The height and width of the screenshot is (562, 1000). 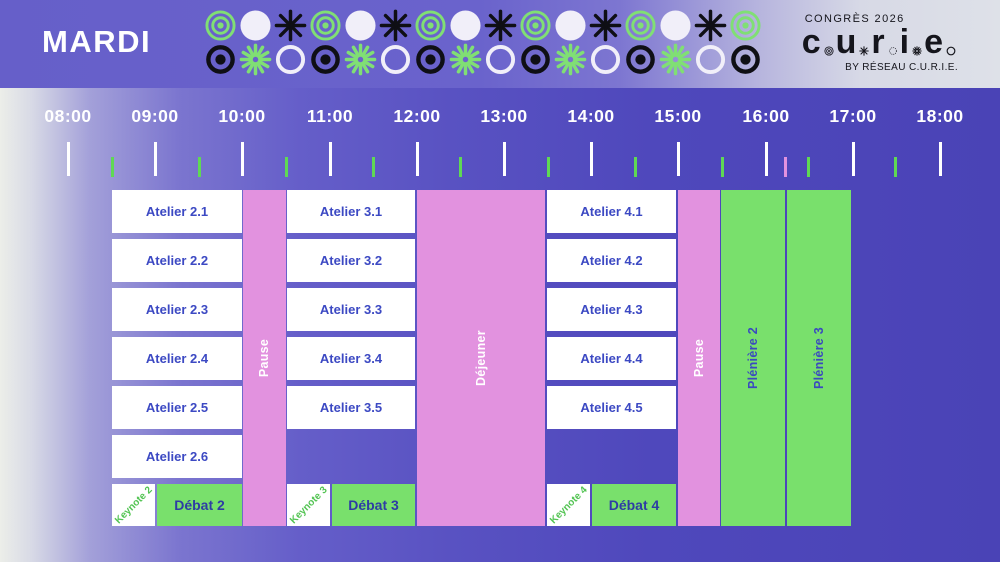 I want to click on band-label: Plénière 3, so click(x=818, y=358).